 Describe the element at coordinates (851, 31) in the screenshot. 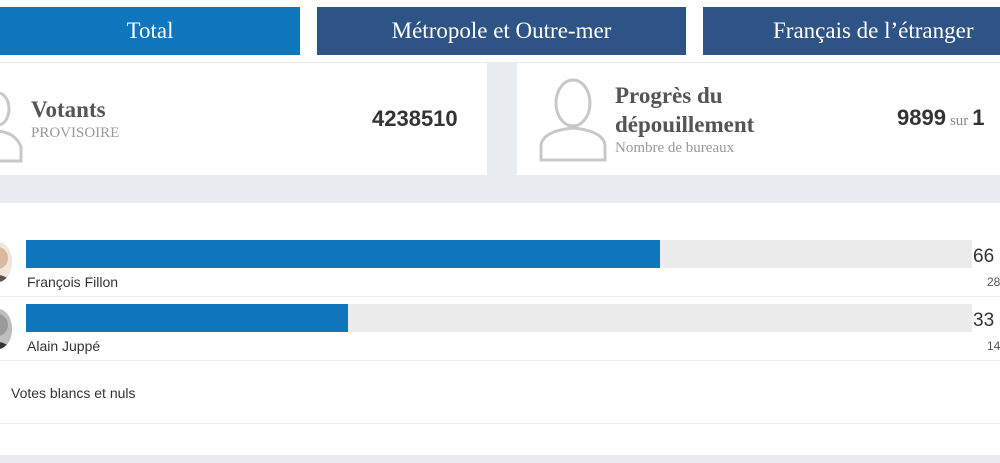

I see `tab-francais-etranger: Français de l’étranger` at that location.